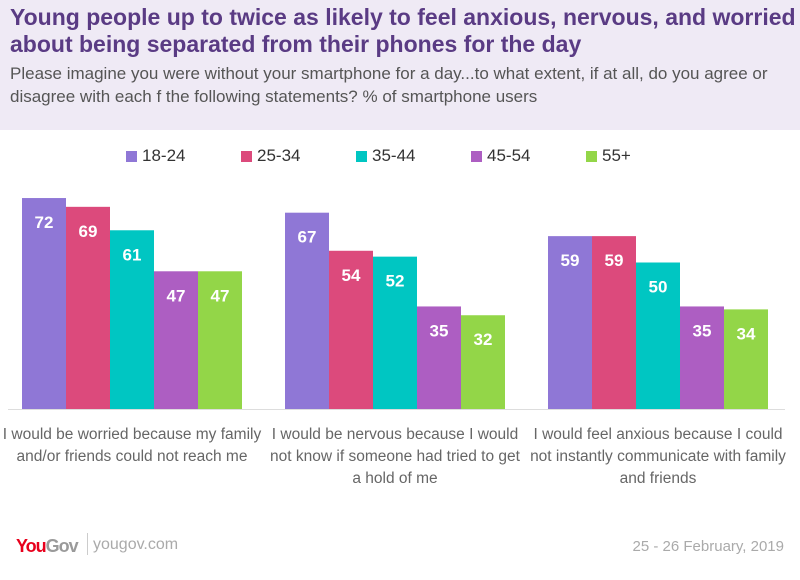  I want to click on legend-item: 25-34, so click(298, 156).